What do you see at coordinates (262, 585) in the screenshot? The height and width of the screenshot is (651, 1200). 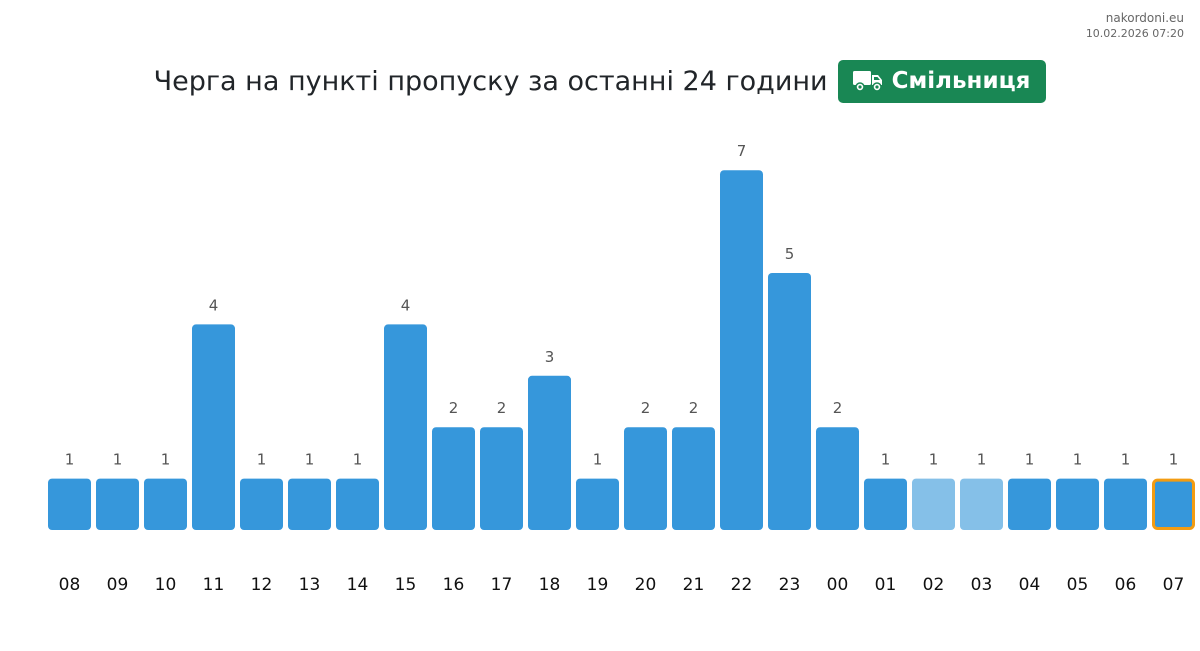 I see `x-tick-label: 12` at bounding box center [262, 585].